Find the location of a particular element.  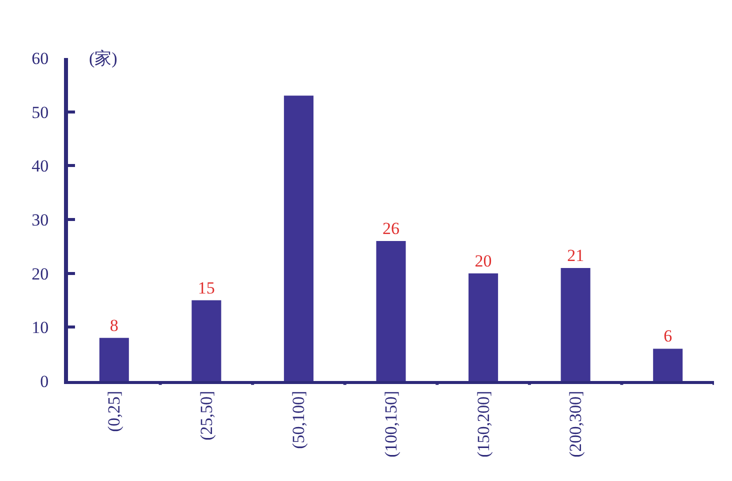

x-tick-label: (0,25] is located at coordinates (114, 411).